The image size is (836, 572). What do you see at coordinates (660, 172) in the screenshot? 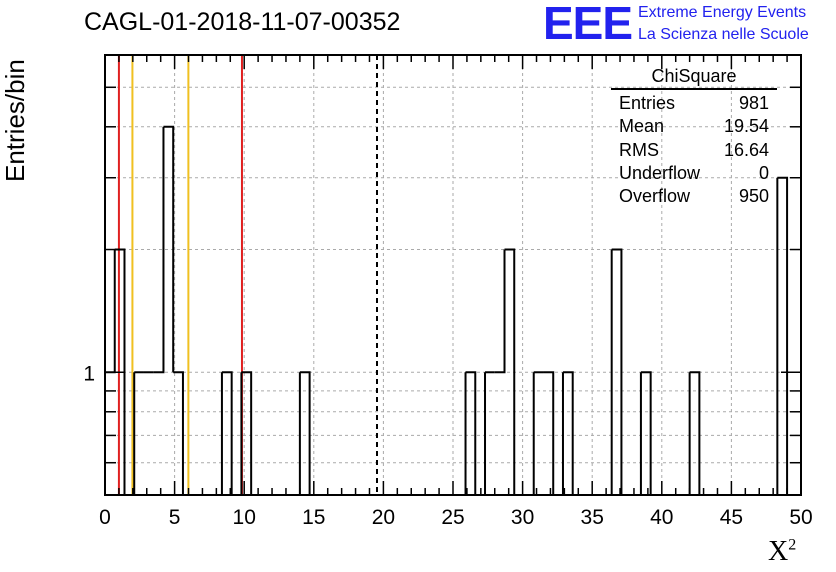
I see `stats-label: Underflow` at bounding box center [660, 172].